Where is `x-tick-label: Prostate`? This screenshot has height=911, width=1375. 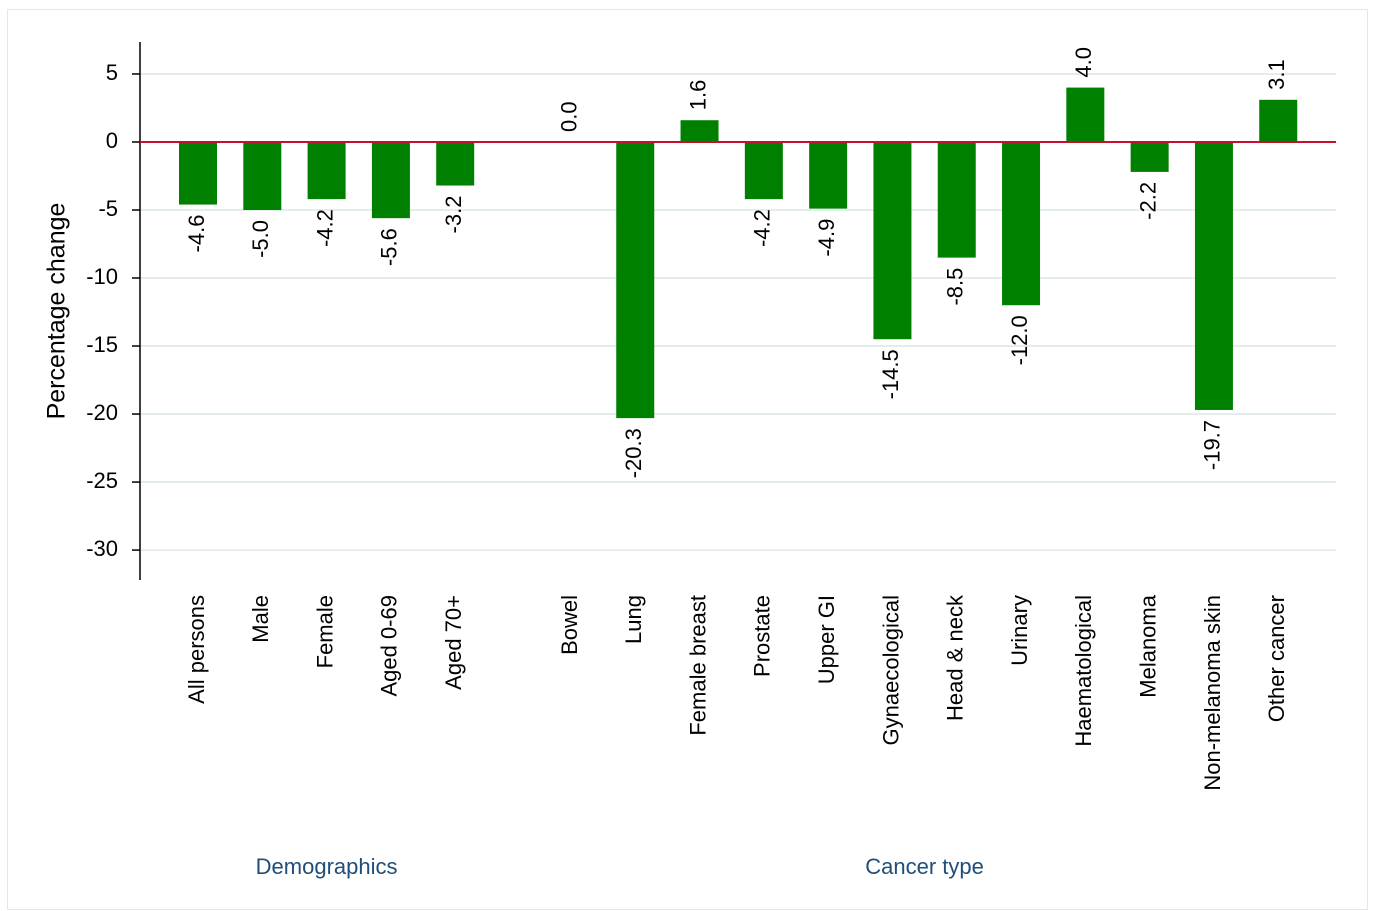
x-tick-label: Prostate is located at coordinates (762, 636).